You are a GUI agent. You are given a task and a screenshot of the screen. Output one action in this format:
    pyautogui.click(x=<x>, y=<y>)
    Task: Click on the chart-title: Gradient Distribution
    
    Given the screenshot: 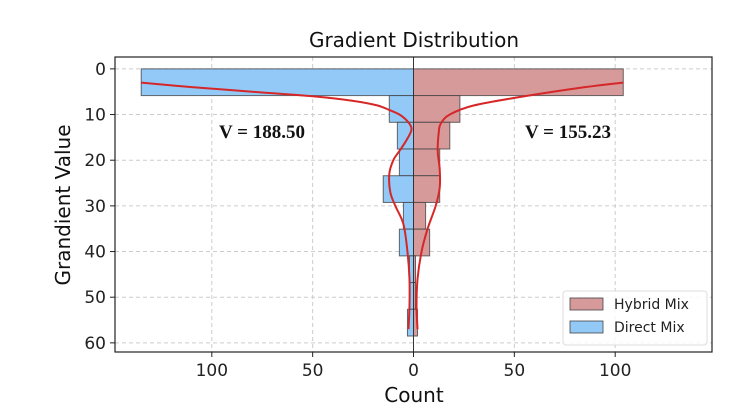 What is the action you would take?
    pyautogui.click(x=414, y=40)
    